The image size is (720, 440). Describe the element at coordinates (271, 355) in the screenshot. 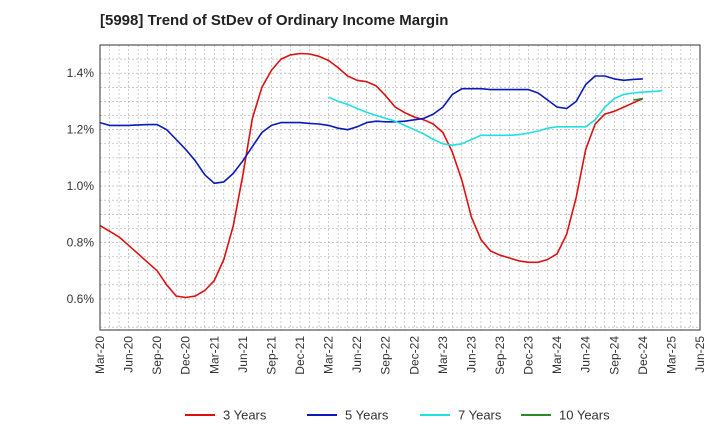

I see `x-tick-label: Sep-21` at that location.